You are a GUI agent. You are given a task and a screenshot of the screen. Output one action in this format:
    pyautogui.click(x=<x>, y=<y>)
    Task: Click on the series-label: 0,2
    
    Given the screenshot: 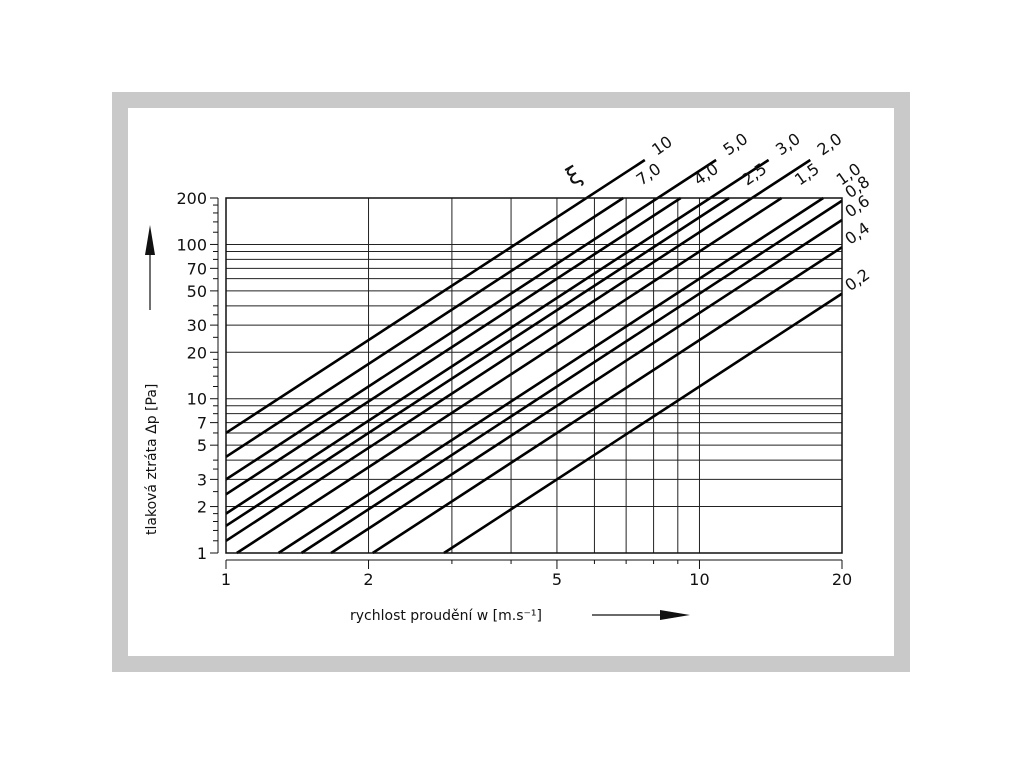 What is the action you would take?
    pyautogui.click(x=857, y=280)
    